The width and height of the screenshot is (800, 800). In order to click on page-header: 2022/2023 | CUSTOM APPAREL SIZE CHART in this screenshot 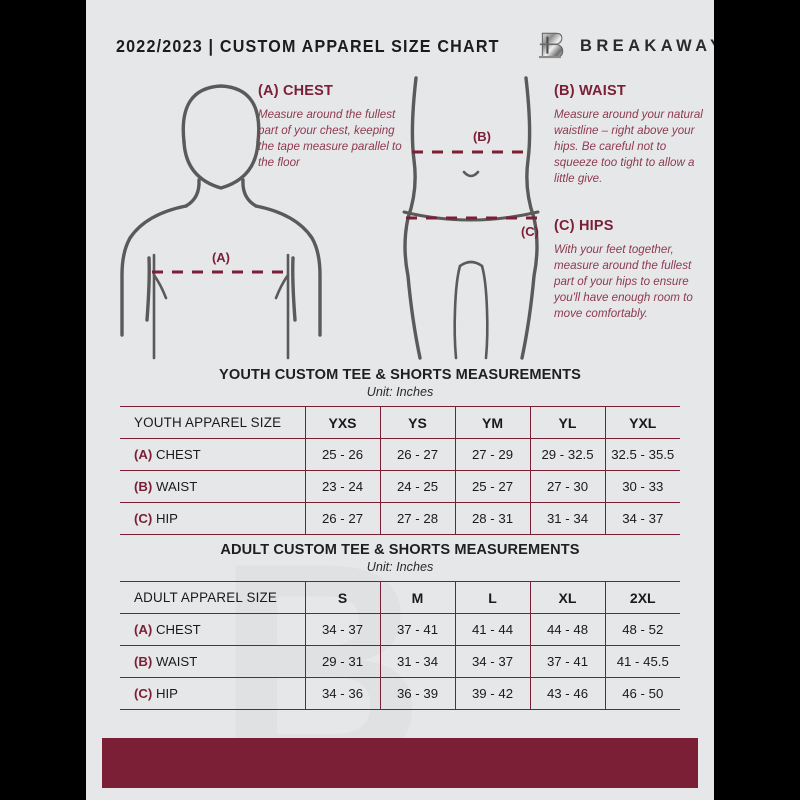, I will do `click(400, 46)`.